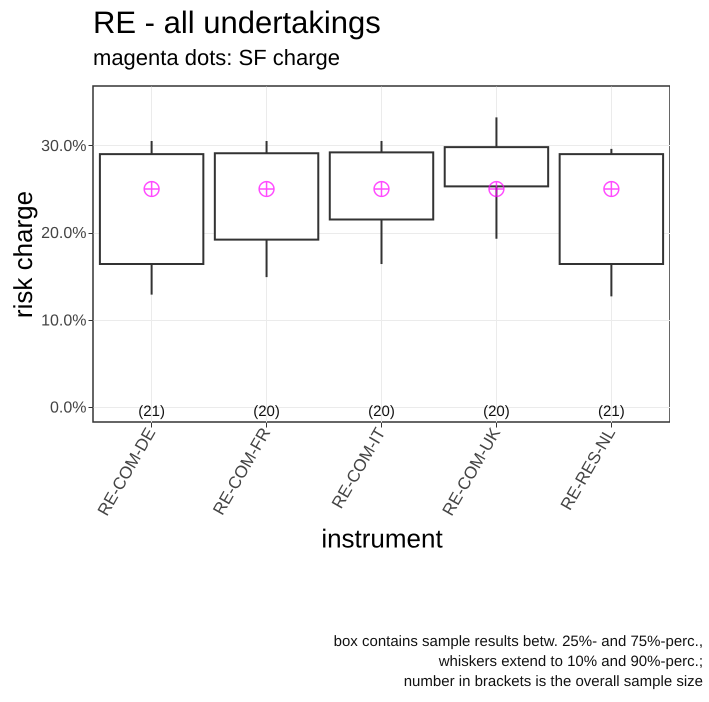 Image resolution: width=709 pixels, height=702 pixels. I want to click on text: box contains sample results betw. 25%- and 75%-perc.,, so click(518, 642).